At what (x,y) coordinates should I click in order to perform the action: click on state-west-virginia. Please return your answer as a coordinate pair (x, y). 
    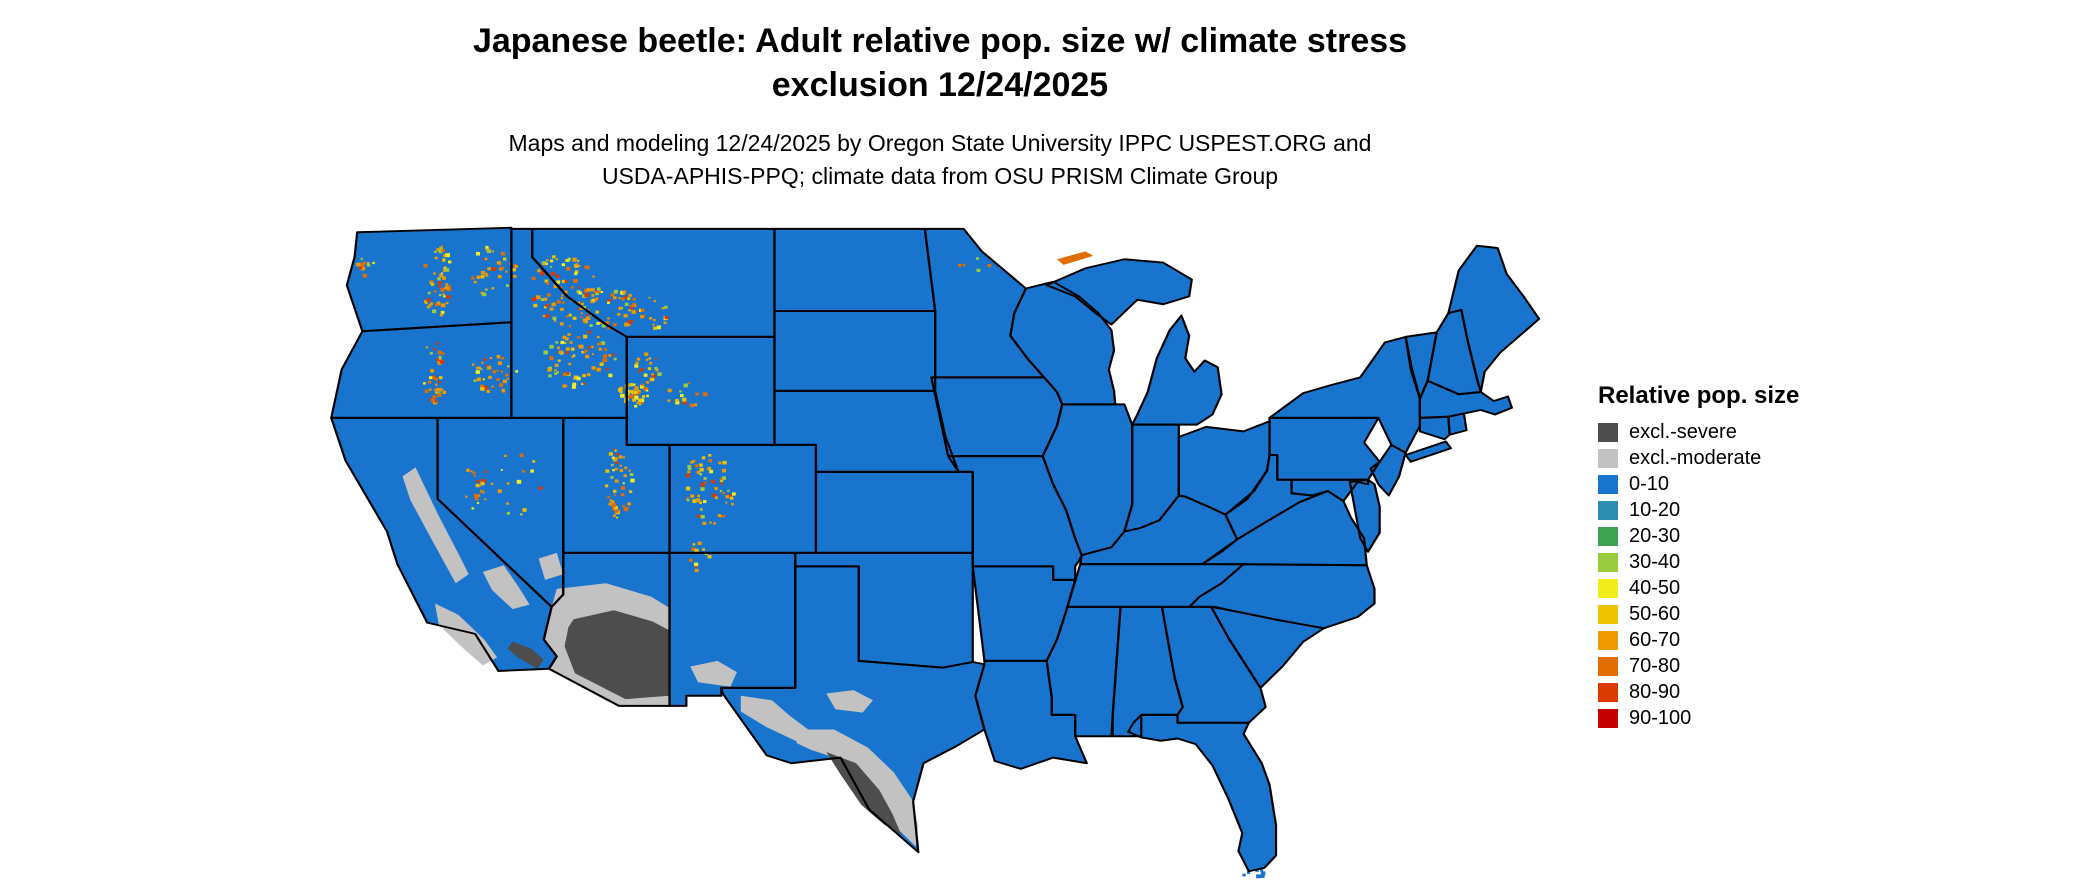
    Looking at the image, I should click on (1276, 497).